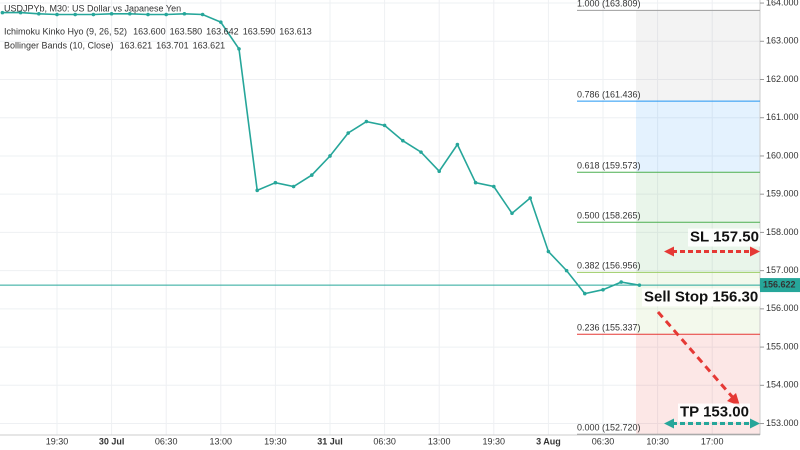  Describe the element at coordinates (782, 155) in the screenshot. I see `y-tick-label: 160.000` at that location.